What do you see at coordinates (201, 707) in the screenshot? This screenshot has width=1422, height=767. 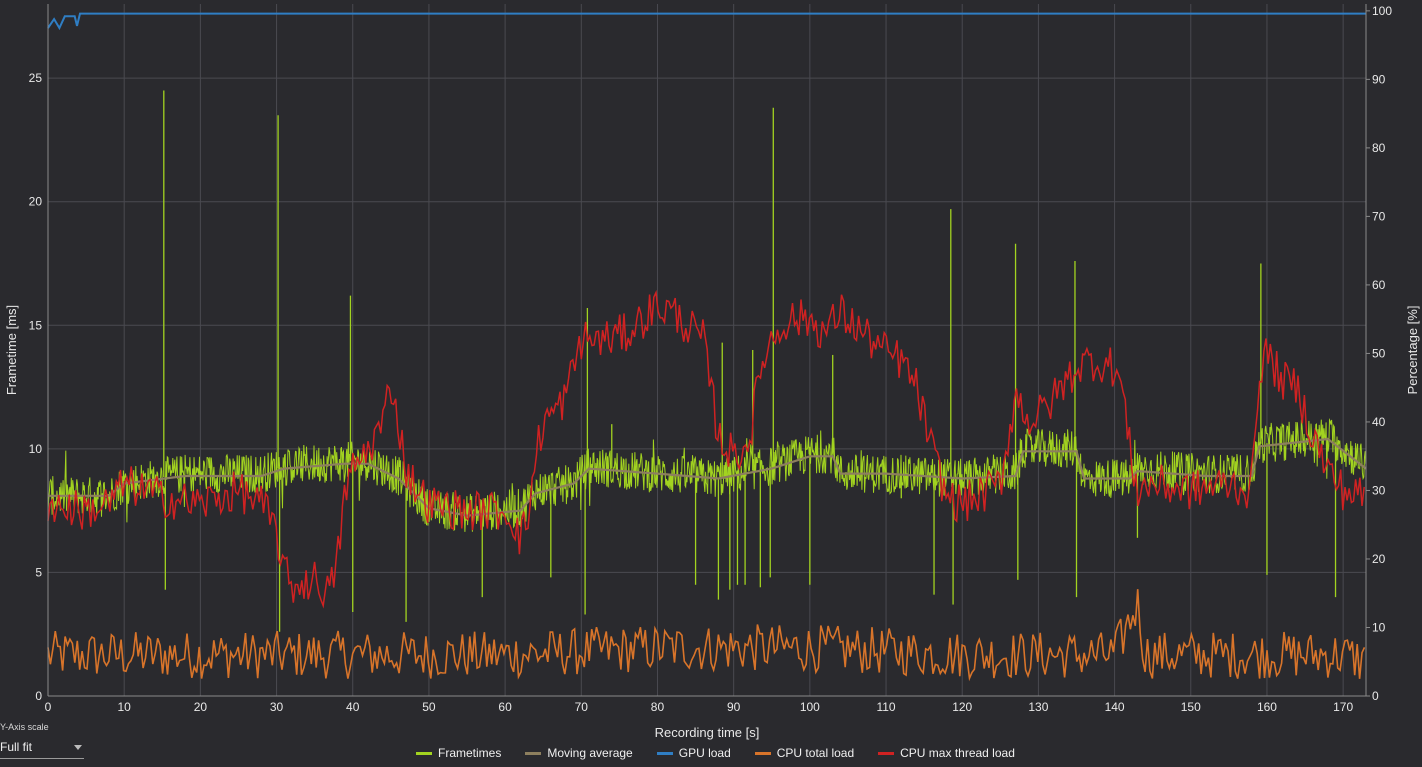 I see `x-tick-label: 20` at bounding box center [201, 707].